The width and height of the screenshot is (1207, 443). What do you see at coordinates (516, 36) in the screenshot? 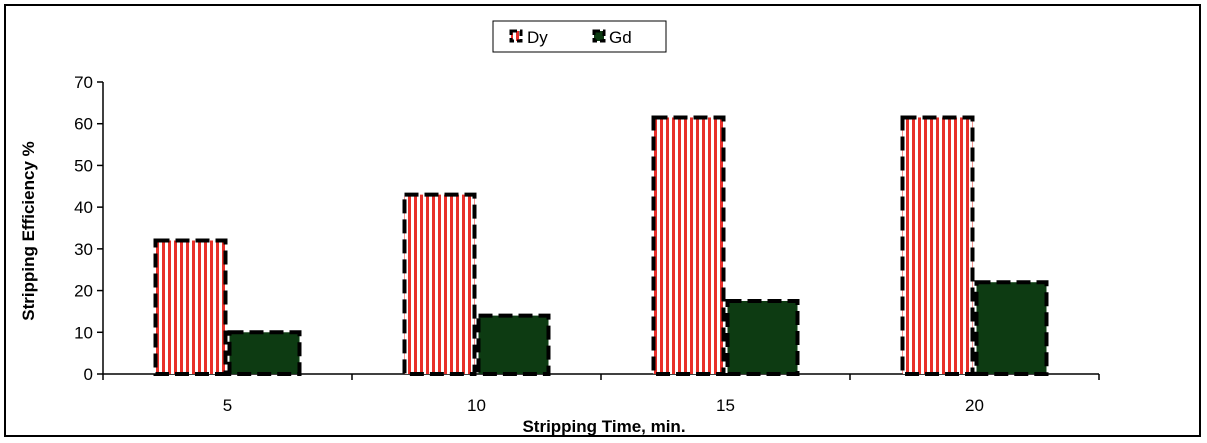
I see `legend-swatch-dy` at bounding box center [516, 36].